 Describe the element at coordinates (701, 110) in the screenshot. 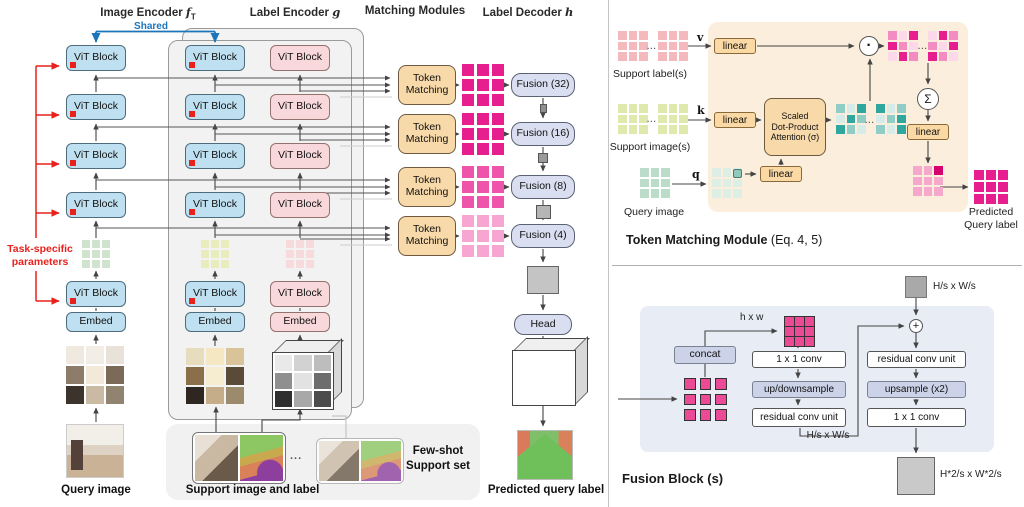

I see `k-symbol: k` at that location.